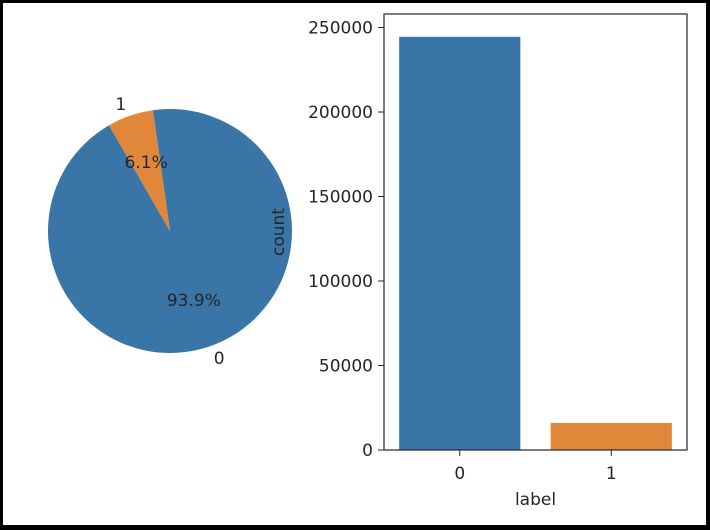 The height and width of the screenshot is (530, 710). What do you see at coordinates (120, 105) in the screenshot?
I see `pie-label-1: 1` at bounding box center [120, 105].